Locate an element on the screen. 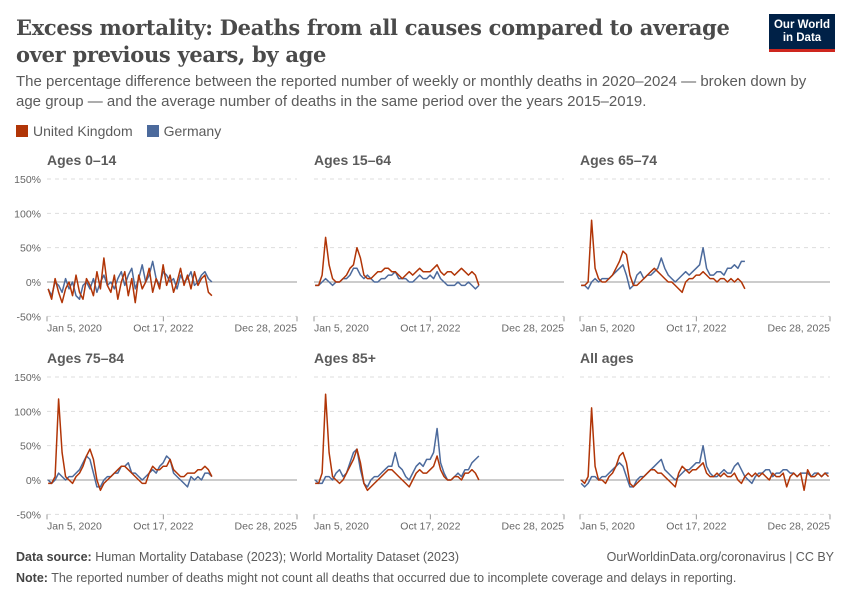 The image size is (850, 600). legend-label-uk: United Kingdom is located at coordinates (83, 131).